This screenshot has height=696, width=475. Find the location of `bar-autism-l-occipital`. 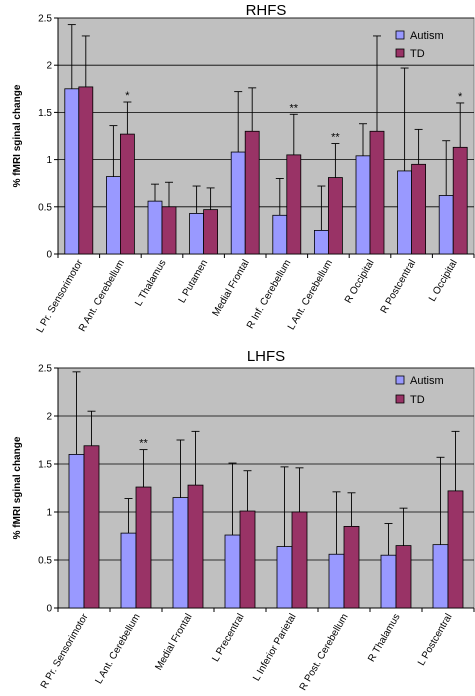

bar-autism-l-occipital is located at coordinates (446, 225).